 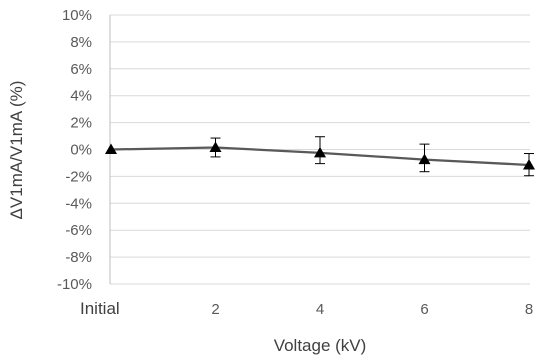 I want to click on y-tick-label: -6%, so click(x=78, y=230).